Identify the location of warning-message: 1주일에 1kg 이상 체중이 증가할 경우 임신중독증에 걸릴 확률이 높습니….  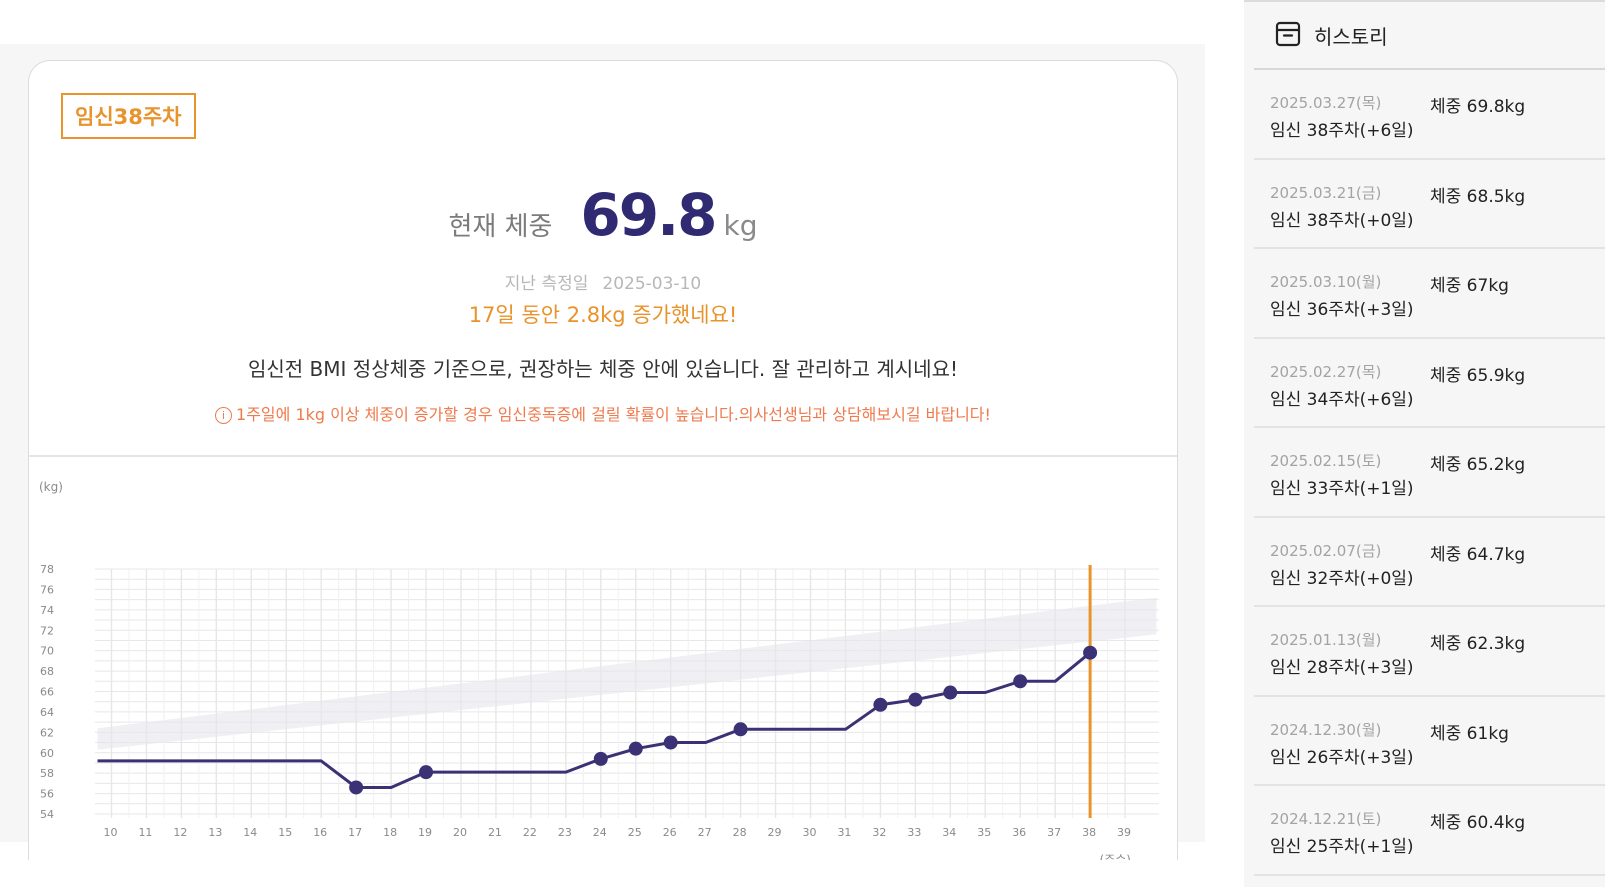
(613, 414).